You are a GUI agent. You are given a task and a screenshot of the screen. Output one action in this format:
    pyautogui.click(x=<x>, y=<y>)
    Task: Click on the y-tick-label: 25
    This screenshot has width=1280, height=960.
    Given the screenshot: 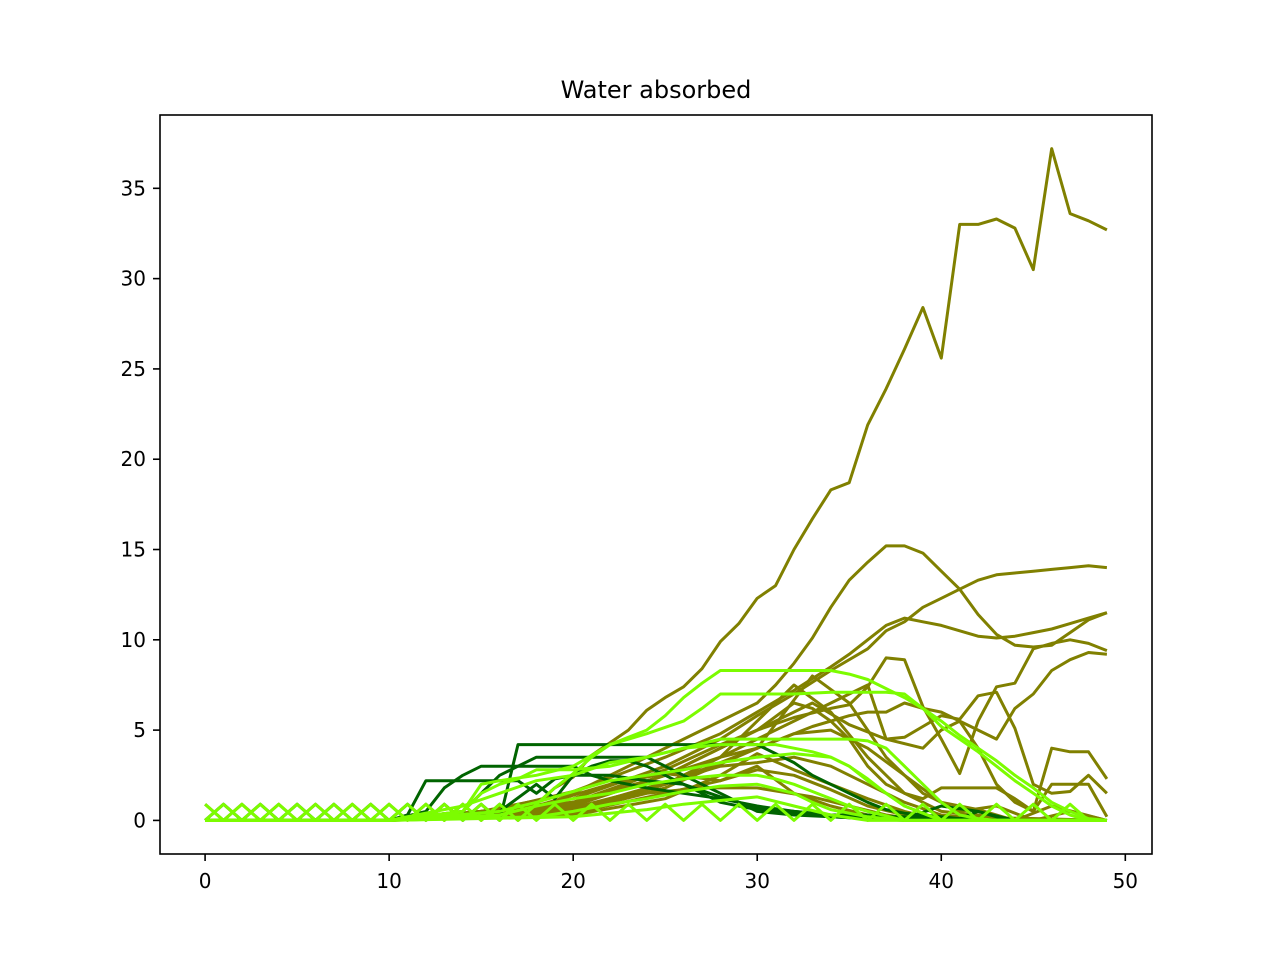 What is the action you would take?
    pyautogui.click(x=133, y=369)
    